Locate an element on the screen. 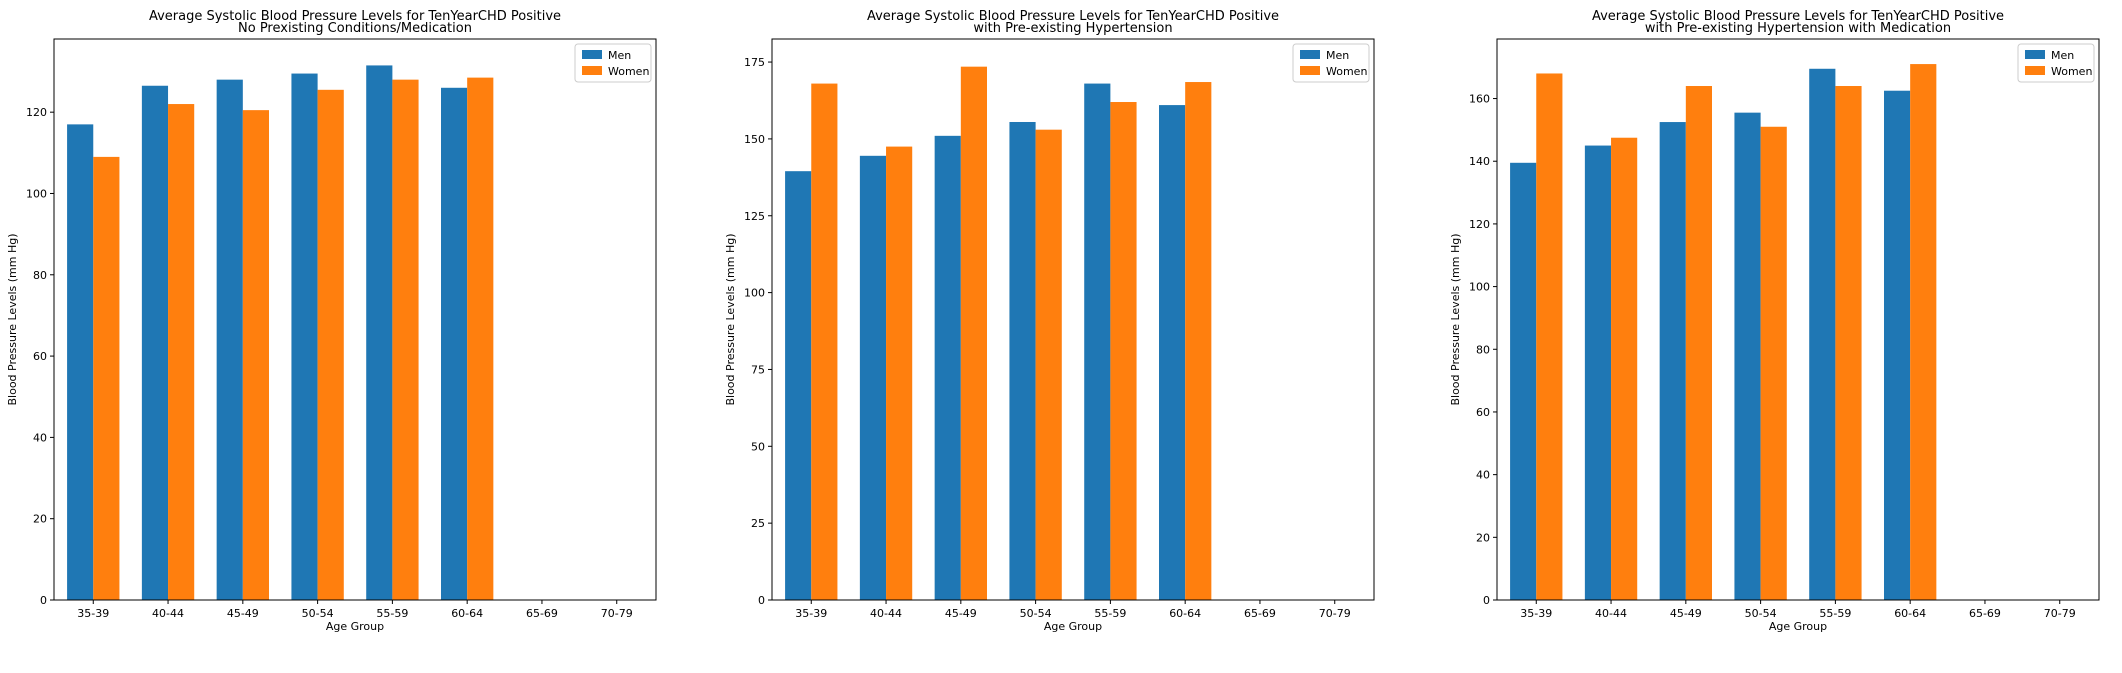 The height and width of the screenshot is (673, 2122). chart-subtitle: No Prexisting Conditions/Medication is located at coordinates (355, 28).